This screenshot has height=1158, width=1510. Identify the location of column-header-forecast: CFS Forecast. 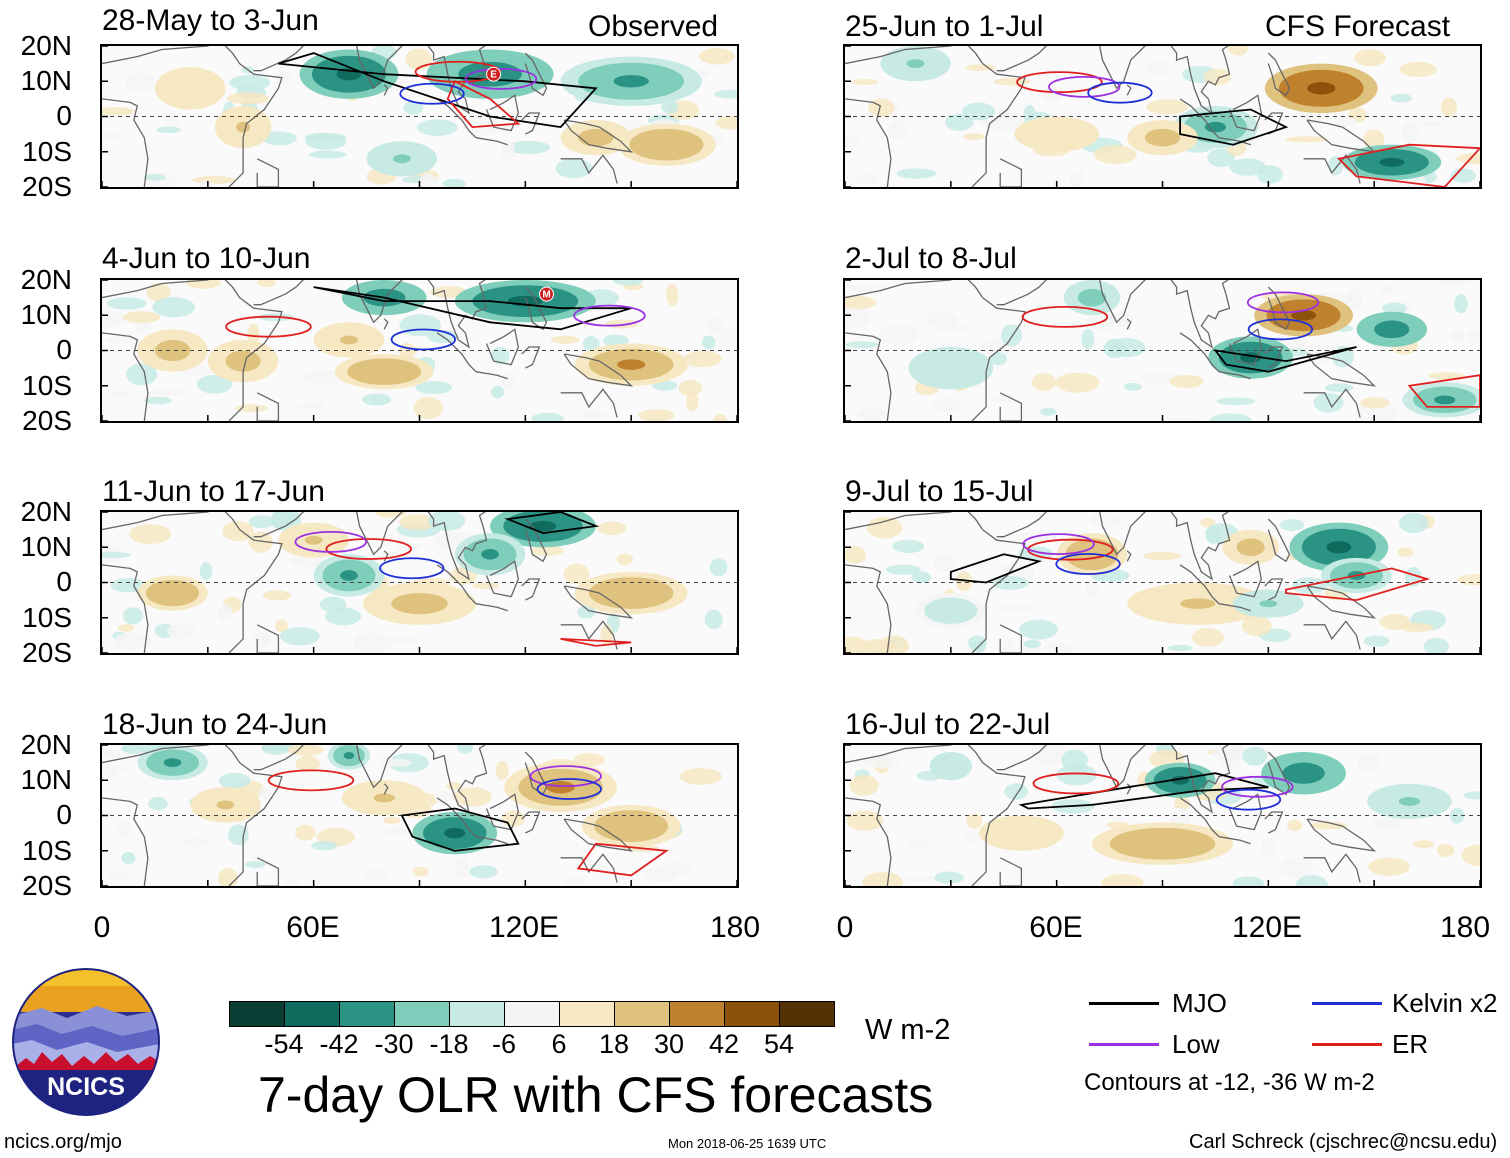
(1358, 26).